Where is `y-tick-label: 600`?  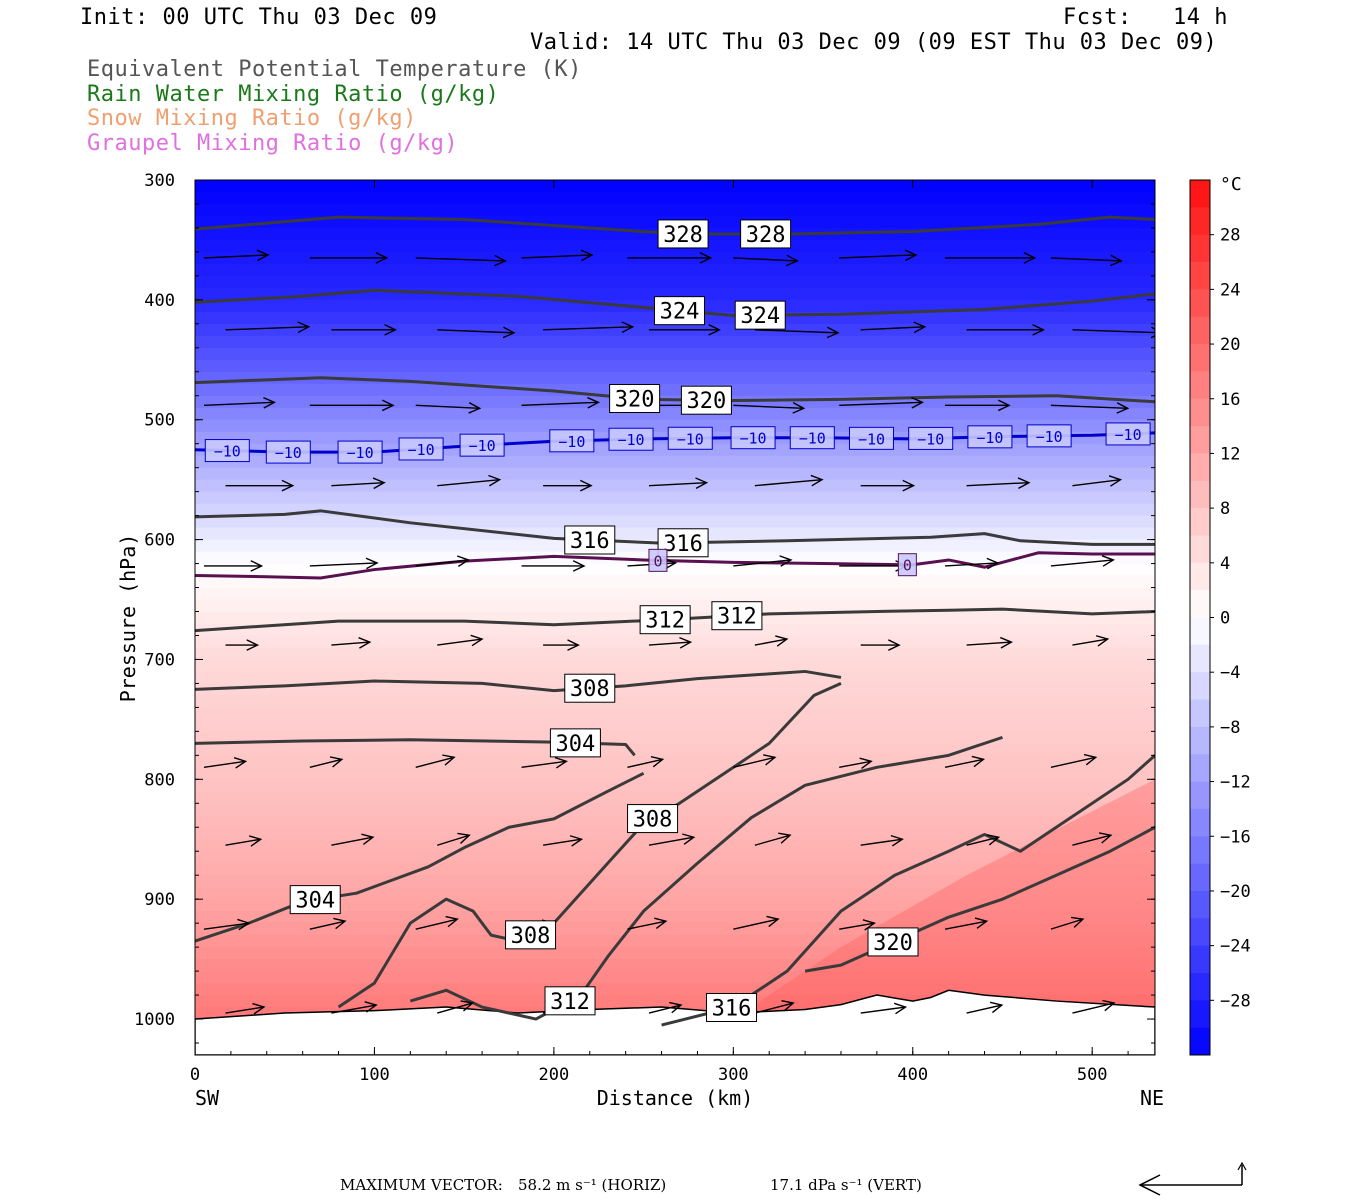 y-tick-label: 600 is located at coordinates (159, 541).